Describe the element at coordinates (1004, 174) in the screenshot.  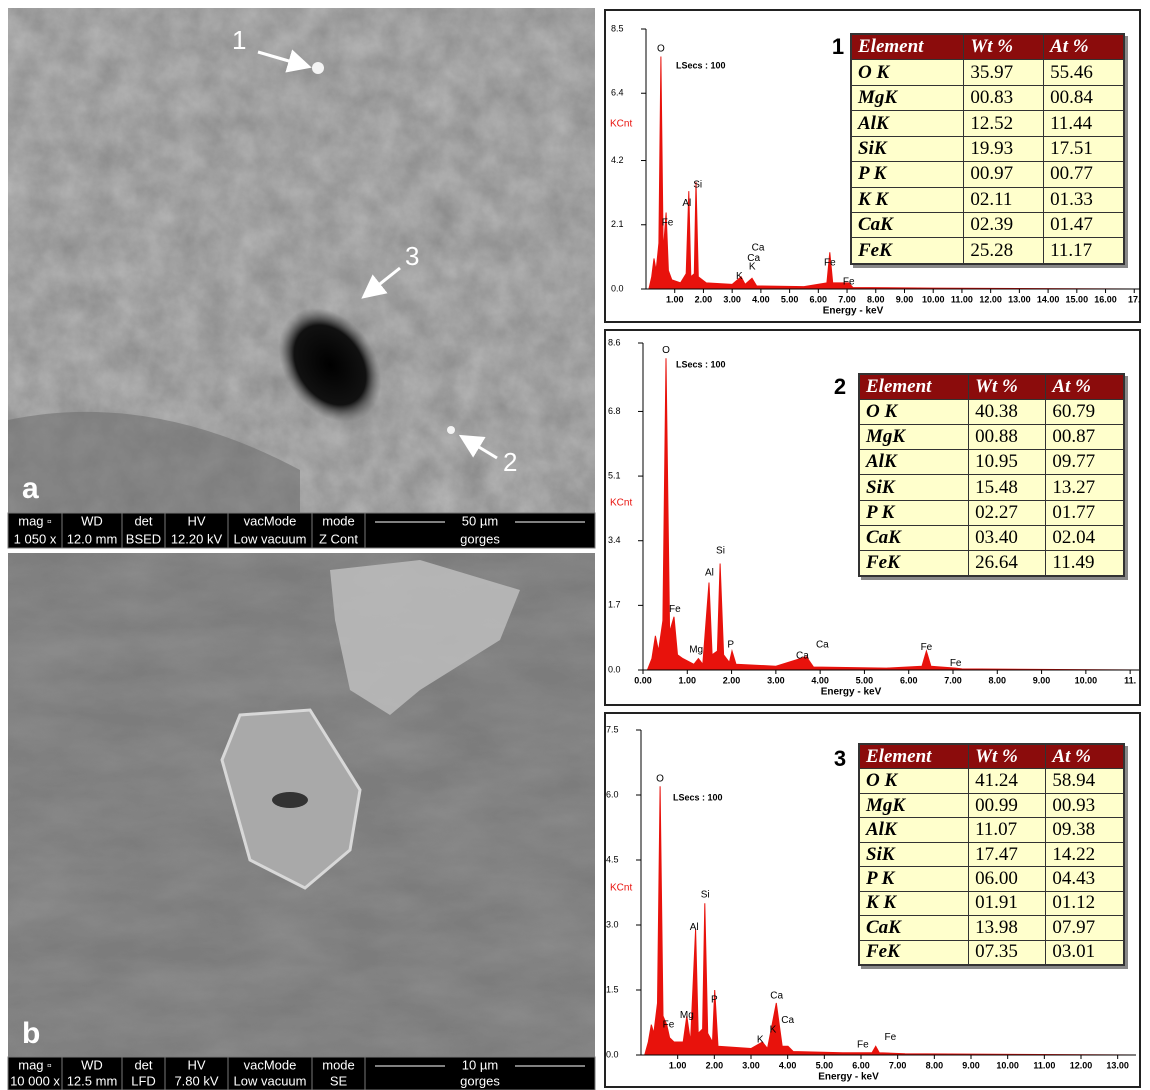
I see `value-cell: 00.97` at that location.